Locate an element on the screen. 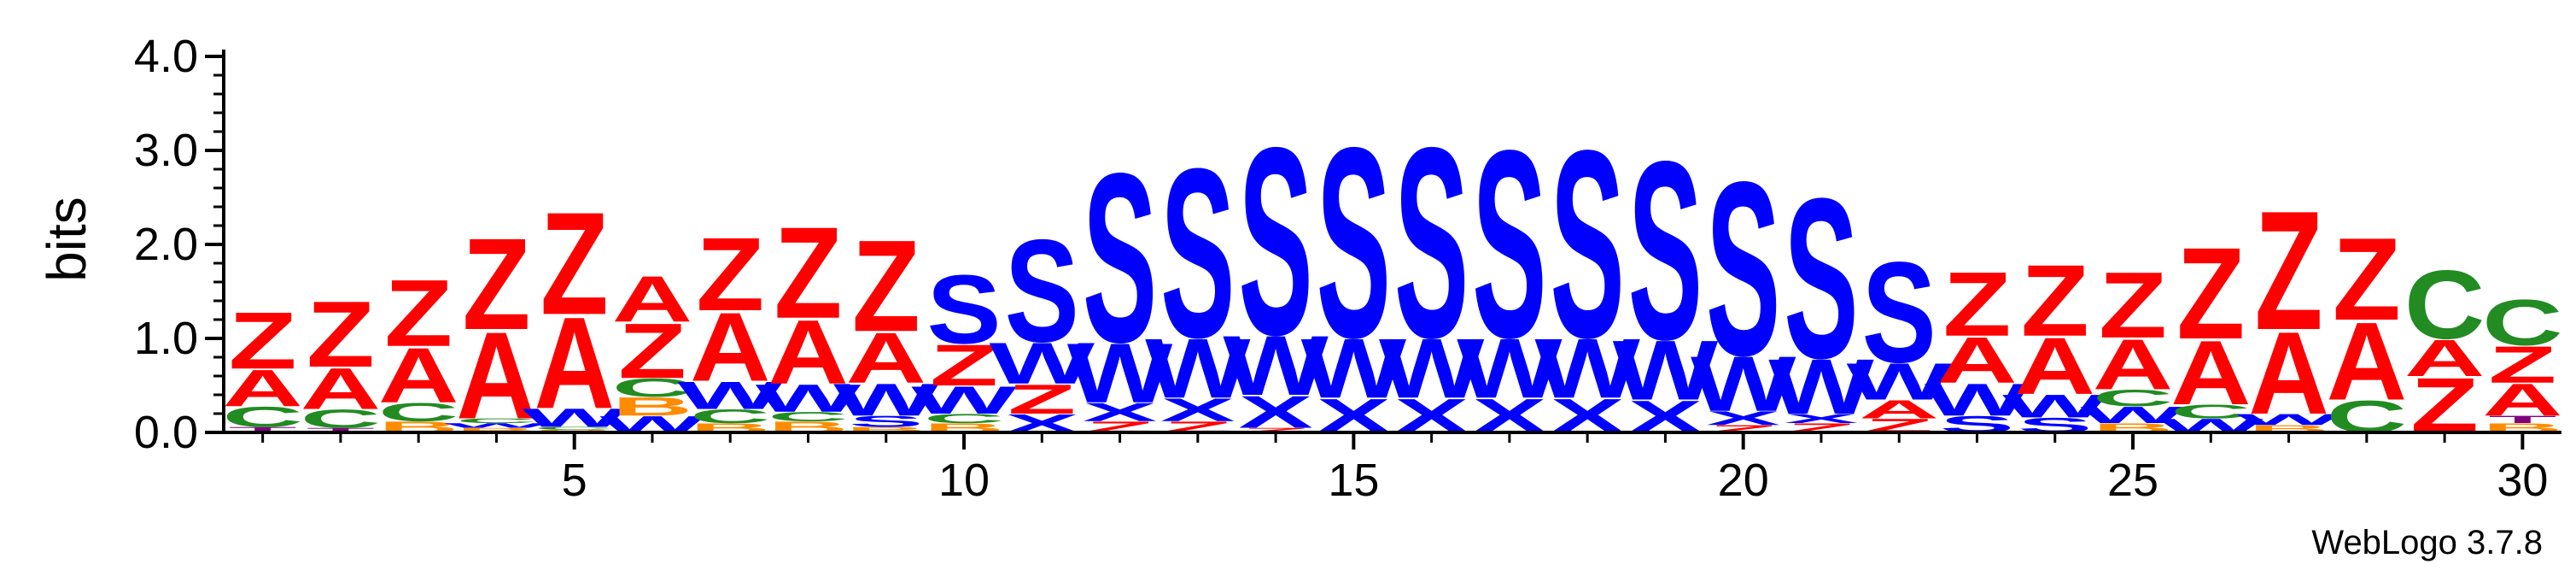  x-tick-label: 10 is located at coordinates (964, 481).